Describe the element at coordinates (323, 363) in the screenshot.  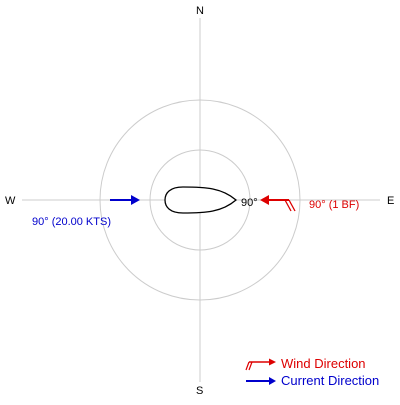
I see `wind-legend-label: Wind Direction` at that location.